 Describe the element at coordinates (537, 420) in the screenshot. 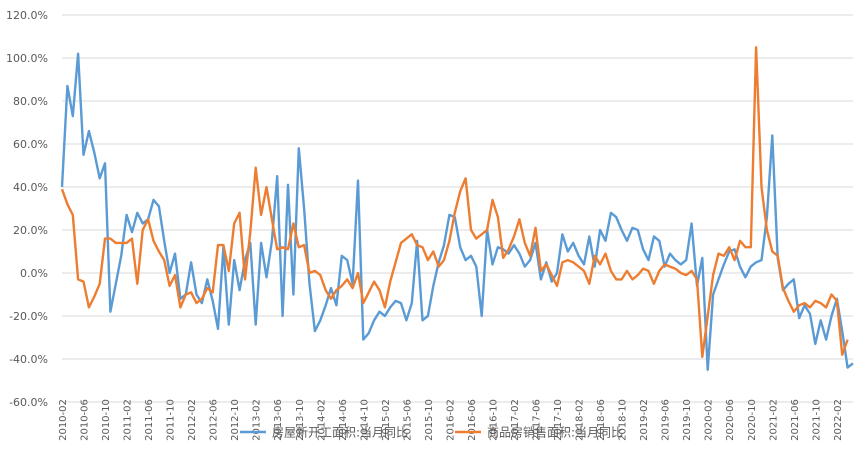

I see `x-tick-label: 2017-06` at that location.